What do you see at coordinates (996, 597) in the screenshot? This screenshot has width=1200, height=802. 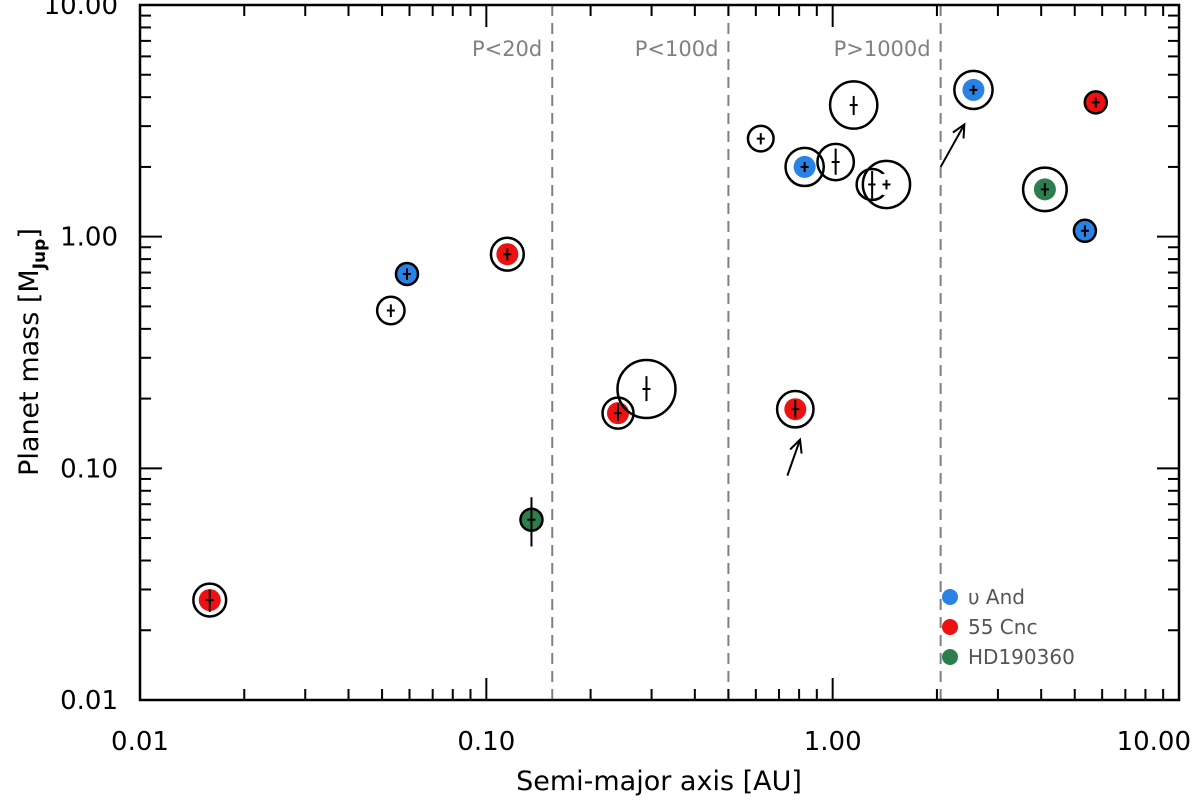 I see `legend-label: υ And` at bounding box center [996, 597].